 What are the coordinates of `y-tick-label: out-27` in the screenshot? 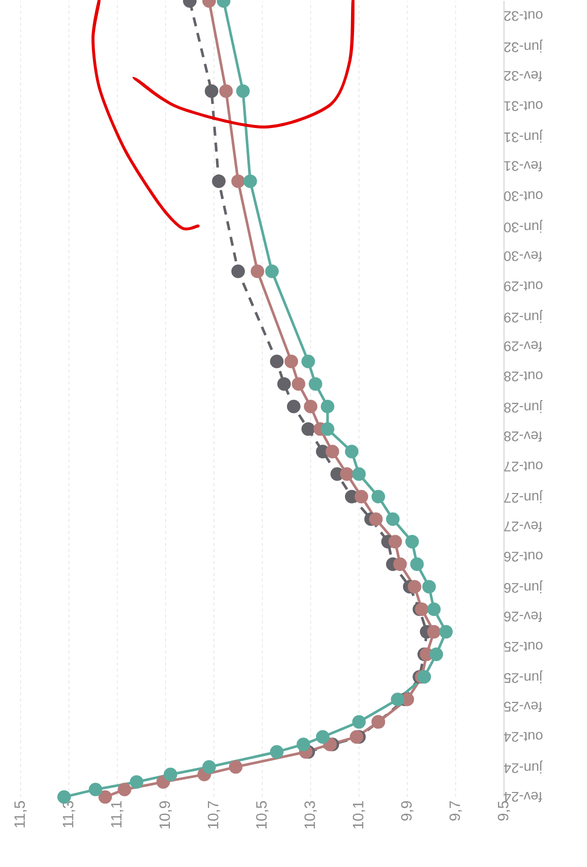 It's located at (523, 467).